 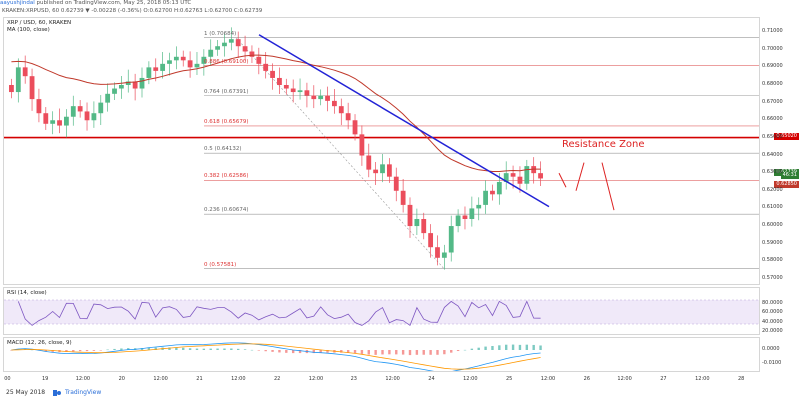 I want to click on time-tick: 21, so click(x=199, y=379).